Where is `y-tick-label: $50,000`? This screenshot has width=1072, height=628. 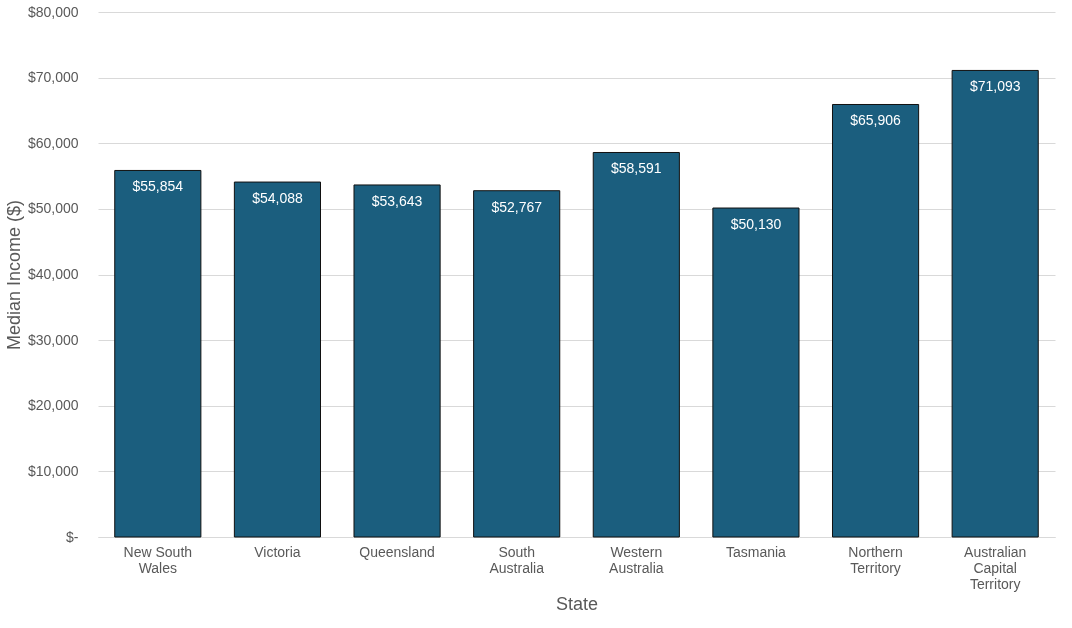 y-tick-label: $50,000 is located at coordinates (53, 208).